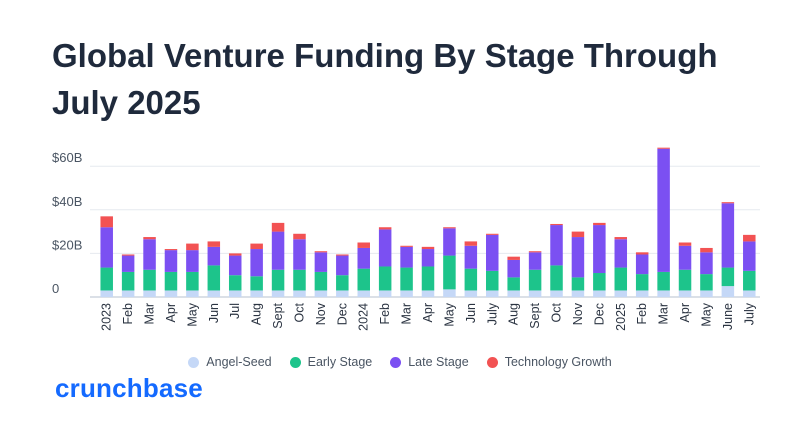 The height and width of the screenshot is (430, 800). Describe the element at coordinates (438, 362) in the screenshot. I see `legend-label-late-stage: Late Stage` at that location.